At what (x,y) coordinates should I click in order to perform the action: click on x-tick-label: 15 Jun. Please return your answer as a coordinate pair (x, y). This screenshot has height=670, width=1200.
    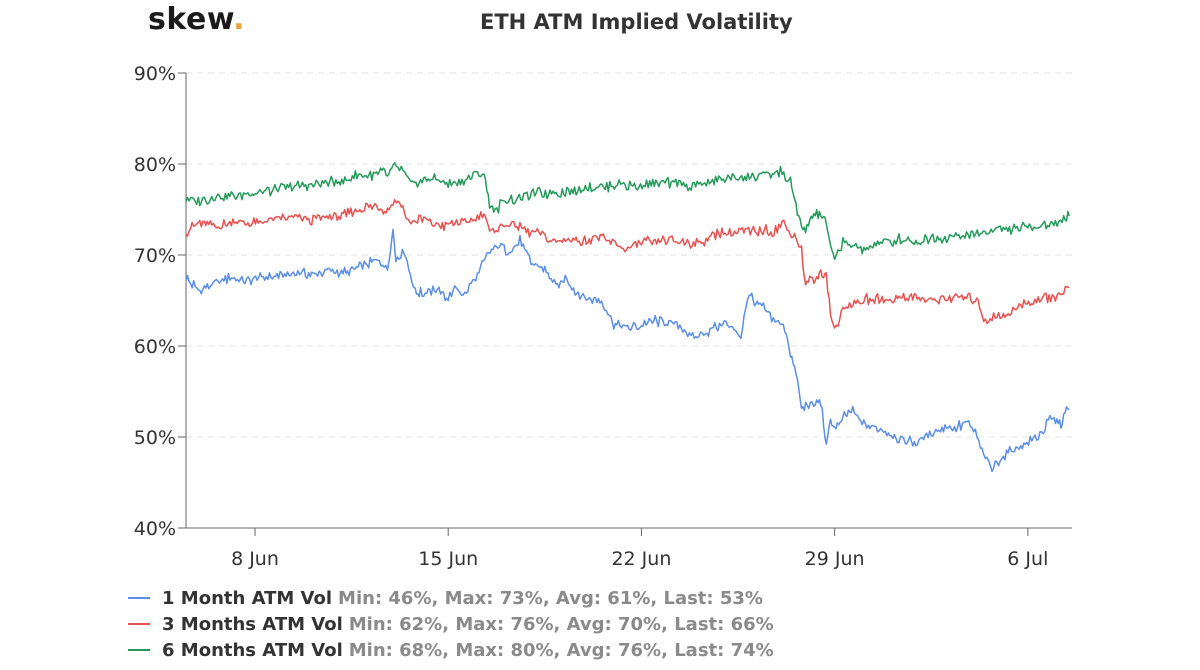
    Looking at the image, I should click on (448, 559).